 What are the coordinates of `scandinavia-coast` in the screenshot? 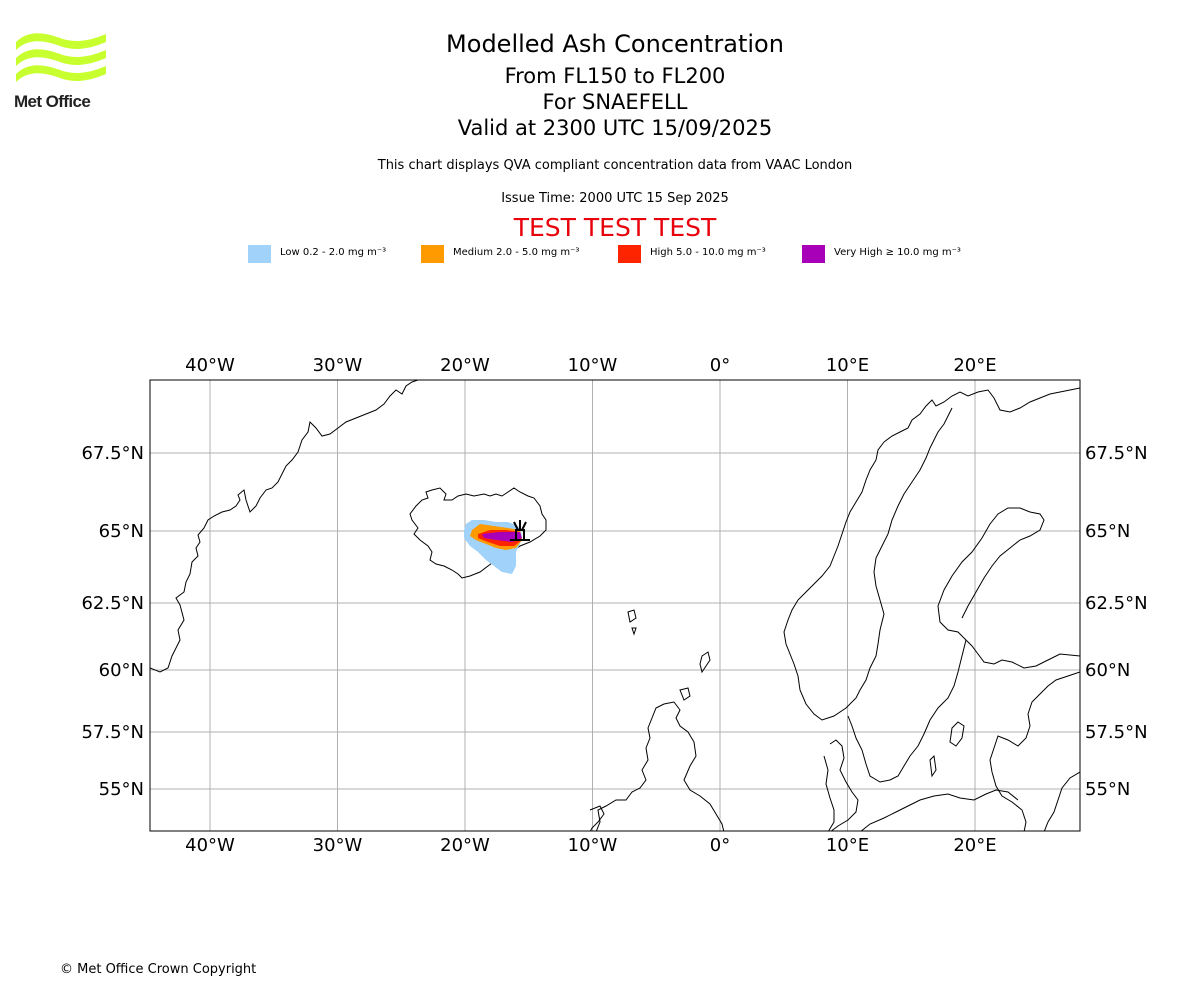 It's located at (981, 524).